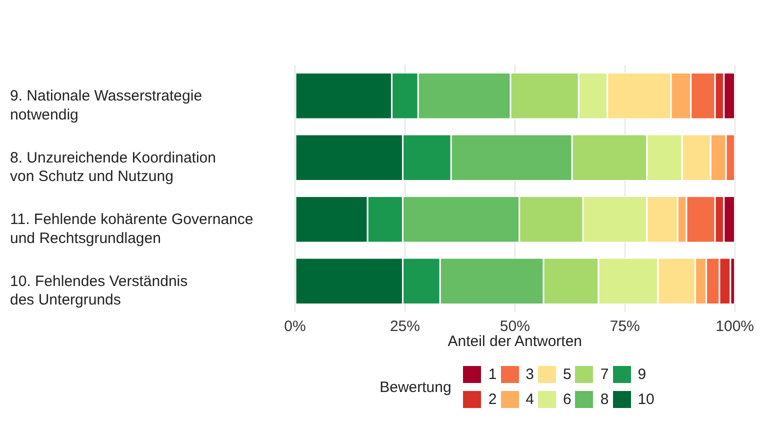  I want to click on legend-label: 1, so click(492, 374).